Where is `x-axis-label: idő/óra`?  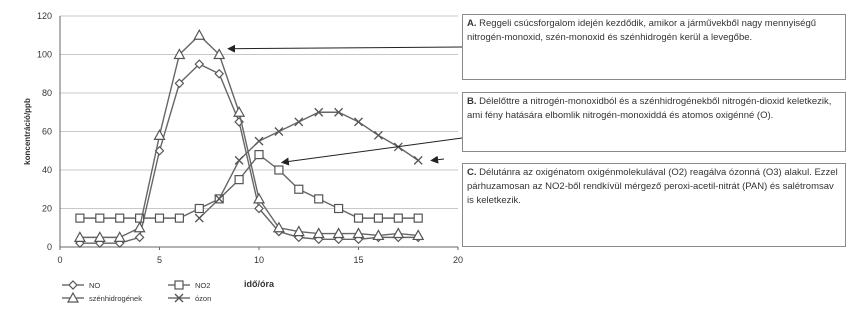
x-axis-label: idő/óra is located at coordinates (259, 284).